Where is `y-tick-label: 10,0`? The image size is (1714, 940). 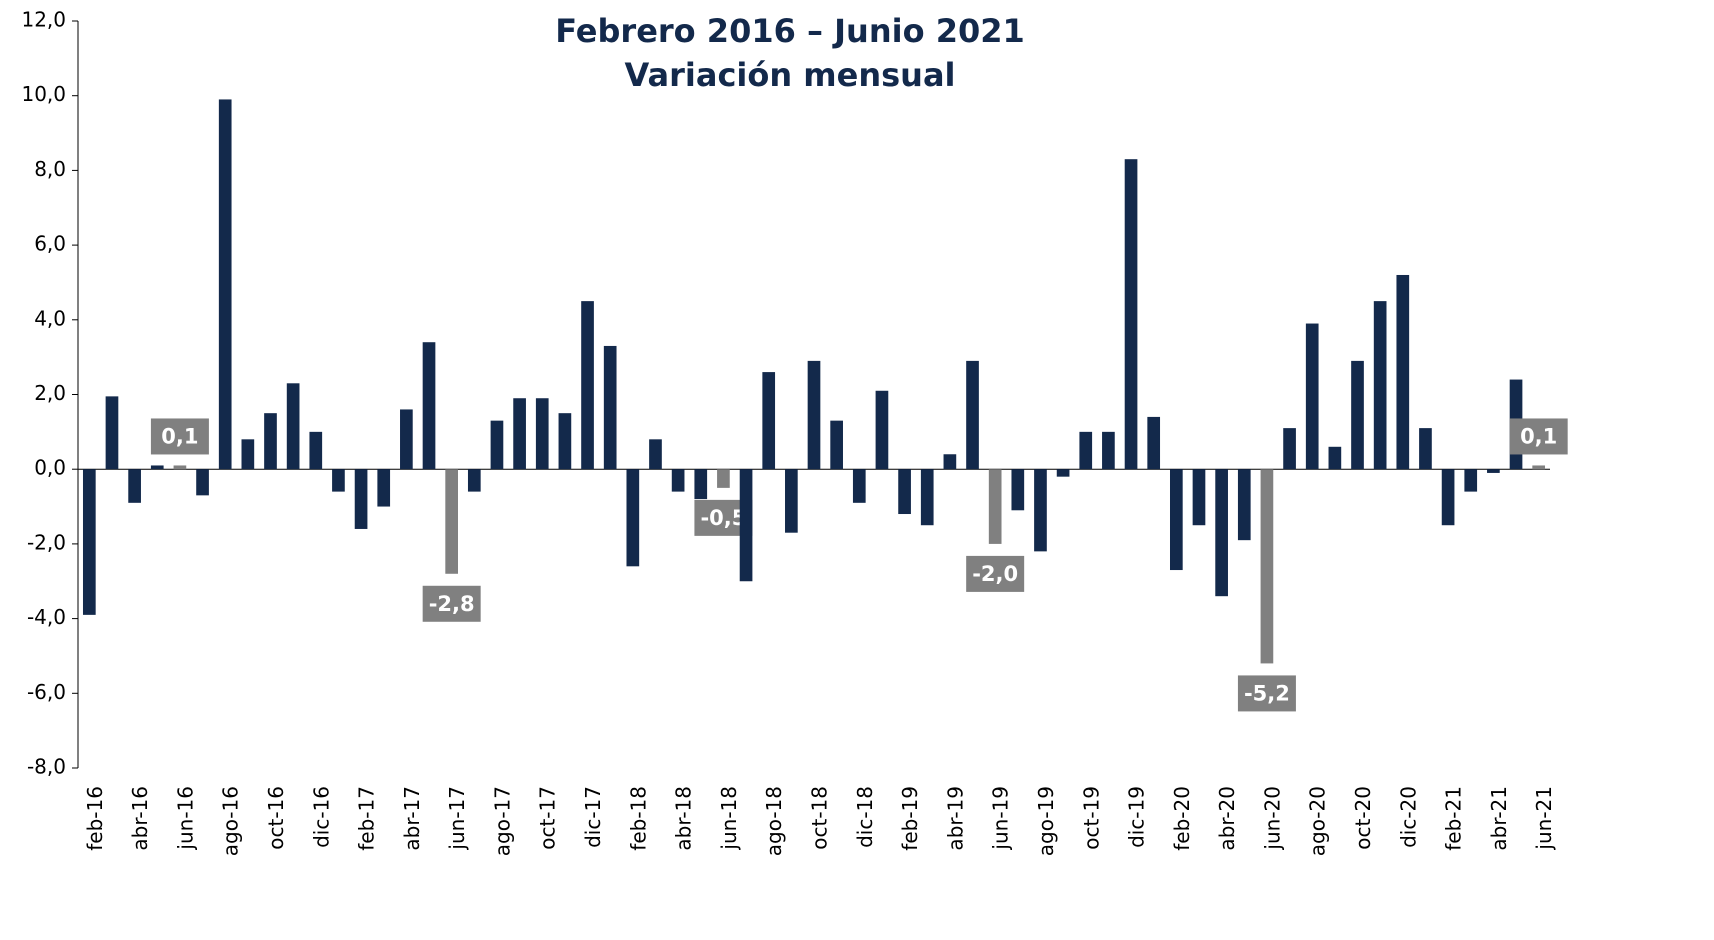 y-tick-label: 10,0 is located at coordinates (43, 94).